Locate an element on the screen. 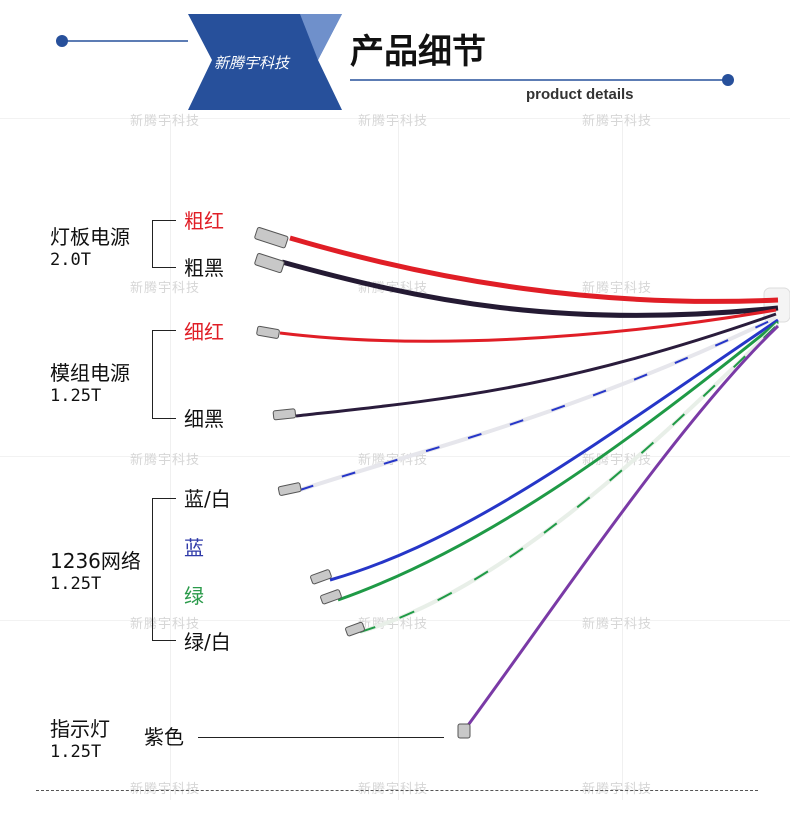 This screenshot has height=829, width=790. group-name-indicator: 指示灯 is located at coordinates (80, 729).